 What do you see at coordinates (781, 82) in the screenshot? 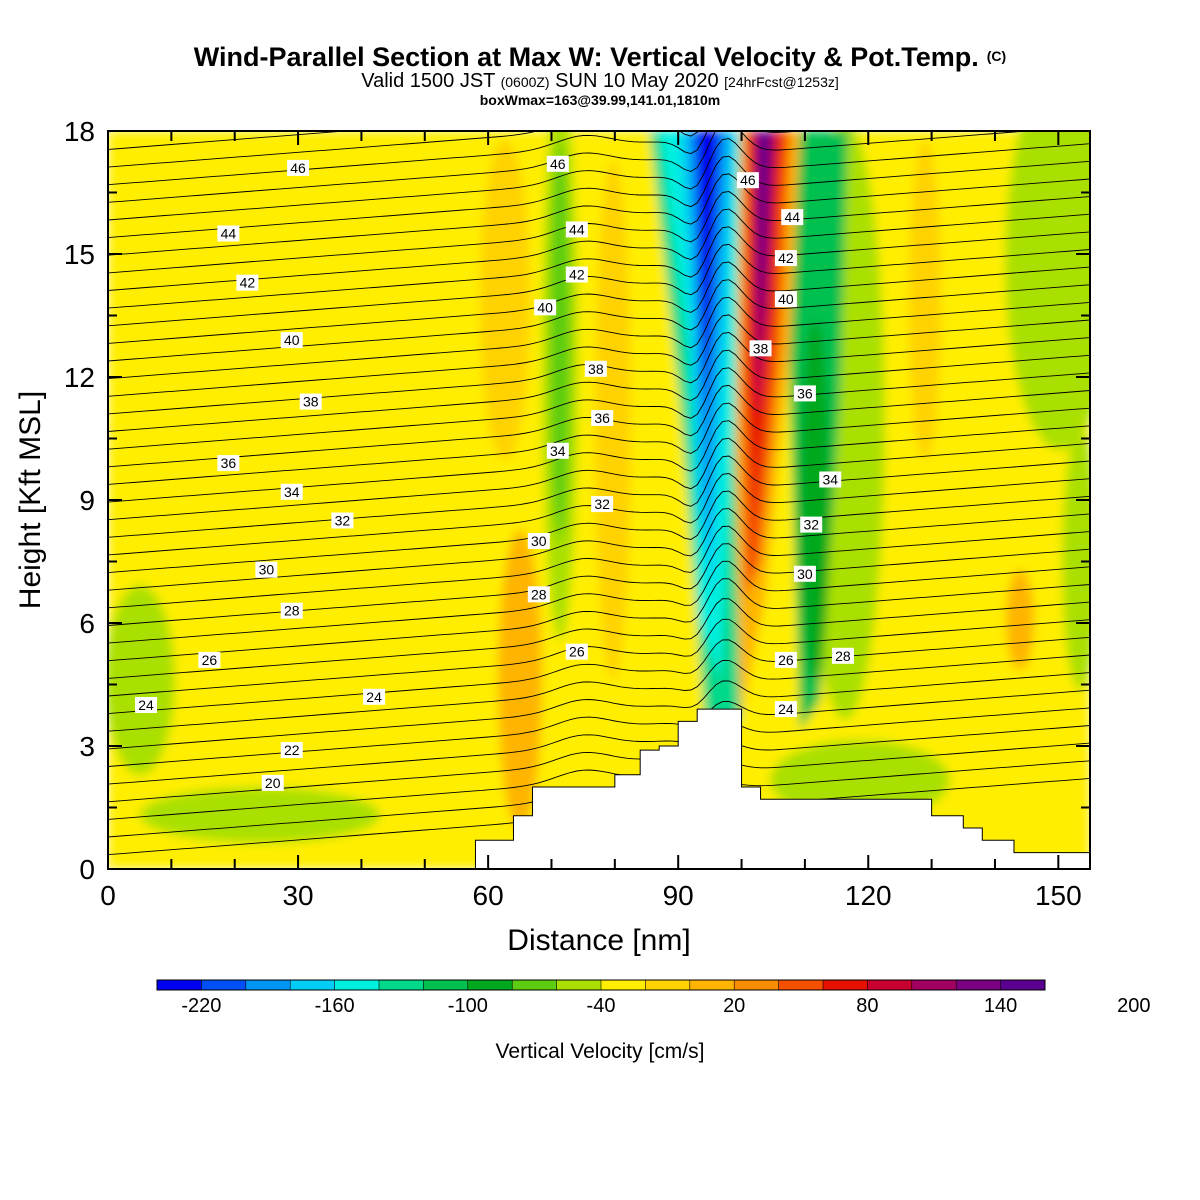
I see `forecast-info: [24hrFcst@1253z]` at bounding box center [781, 82].